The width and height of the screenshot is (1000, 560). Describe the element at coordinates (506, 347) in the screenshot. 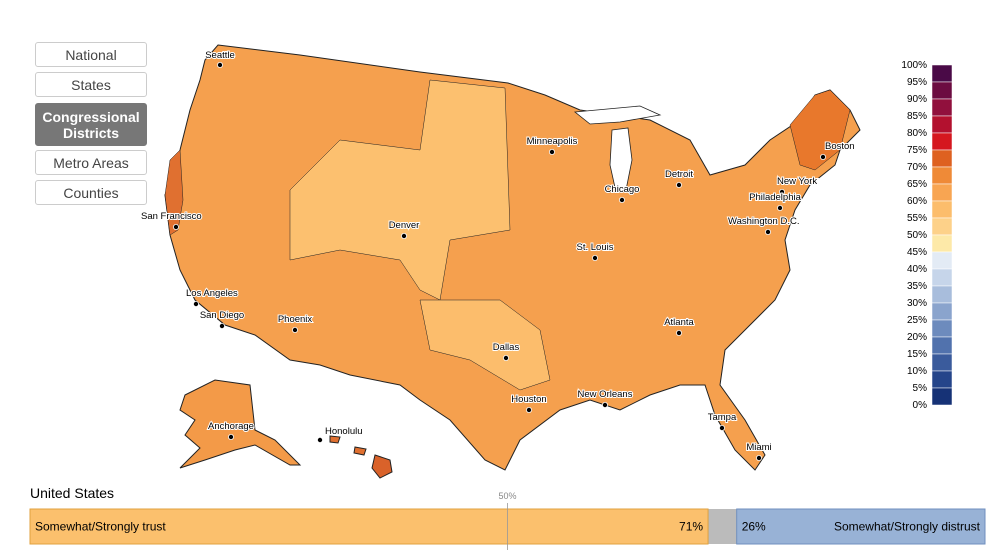

I see `city-label: Dallas` at that location.